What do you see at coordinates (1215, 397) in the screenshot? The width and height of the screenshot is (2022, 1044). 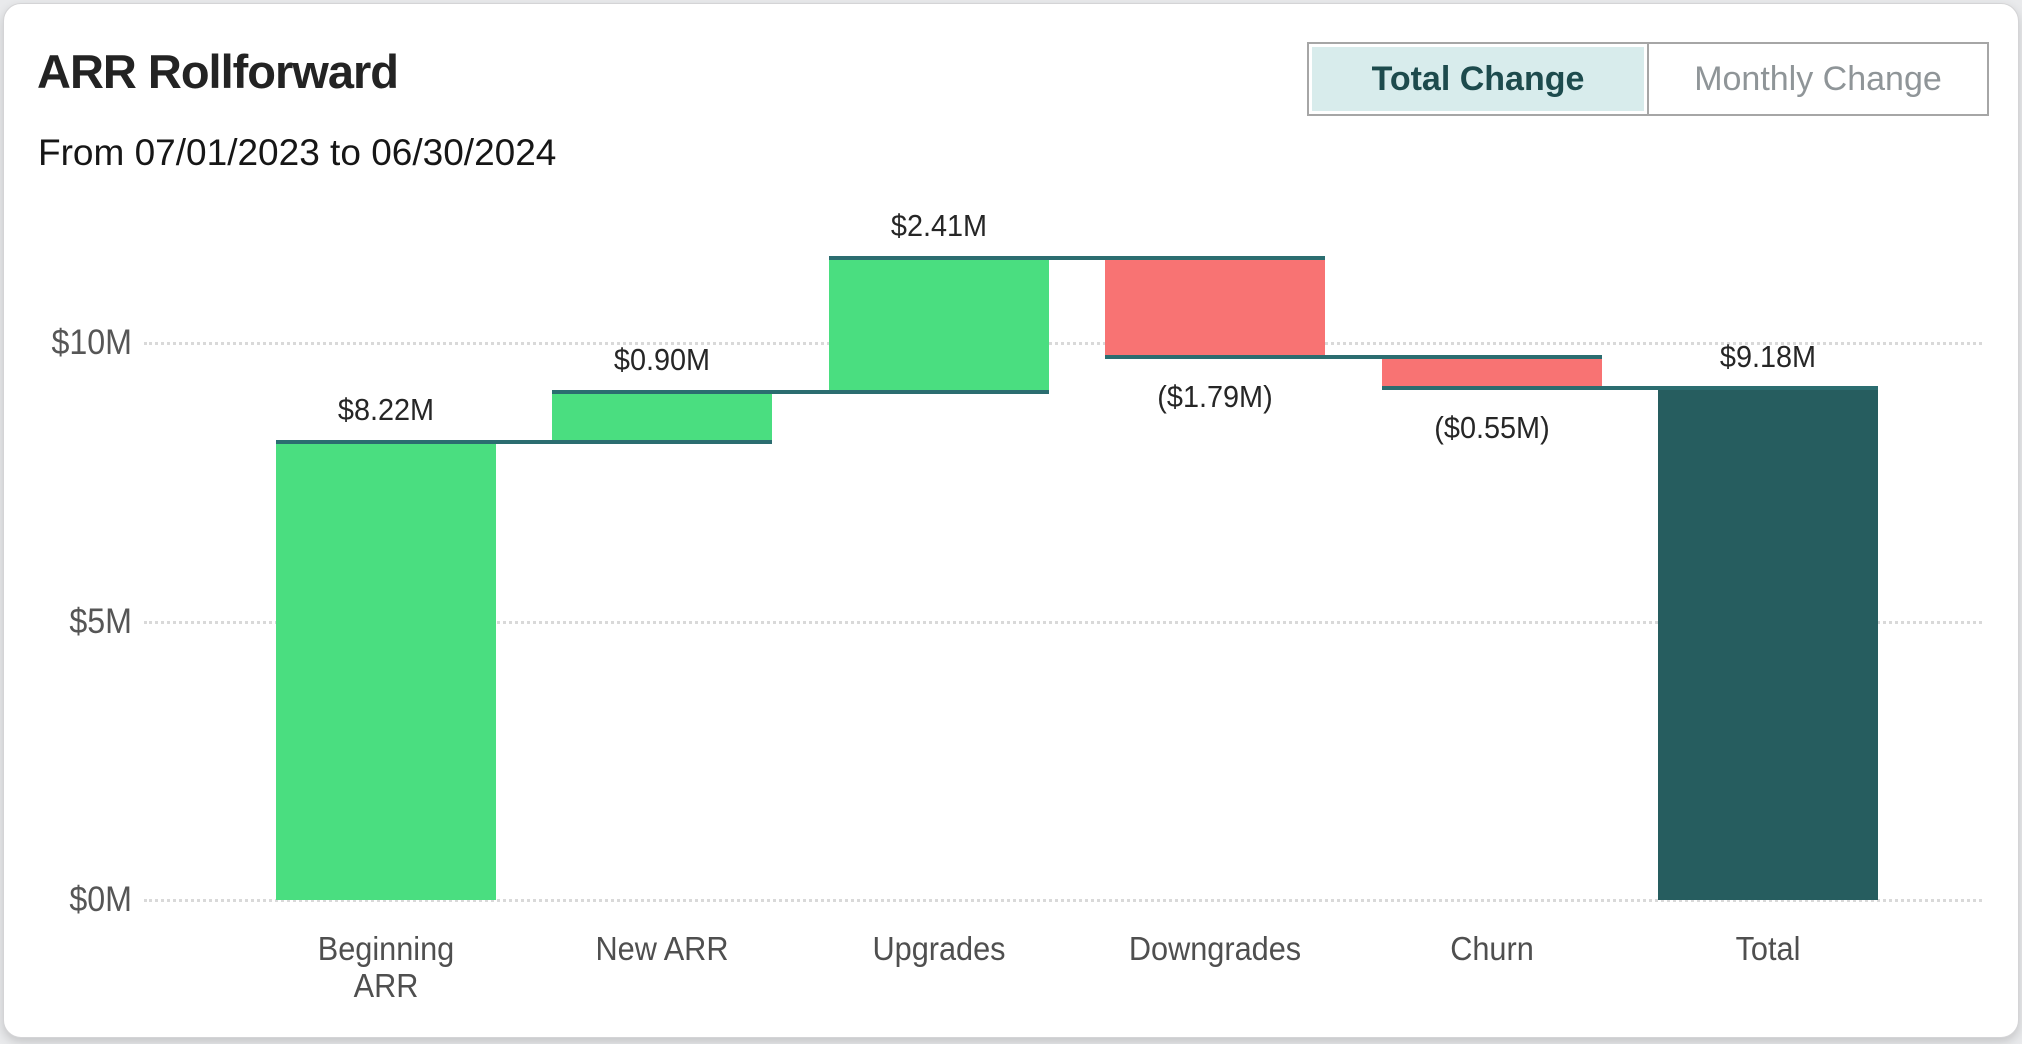 I see `bar-value-label-downgrades: ($1.79M)` at bounding box center [1215, 397].